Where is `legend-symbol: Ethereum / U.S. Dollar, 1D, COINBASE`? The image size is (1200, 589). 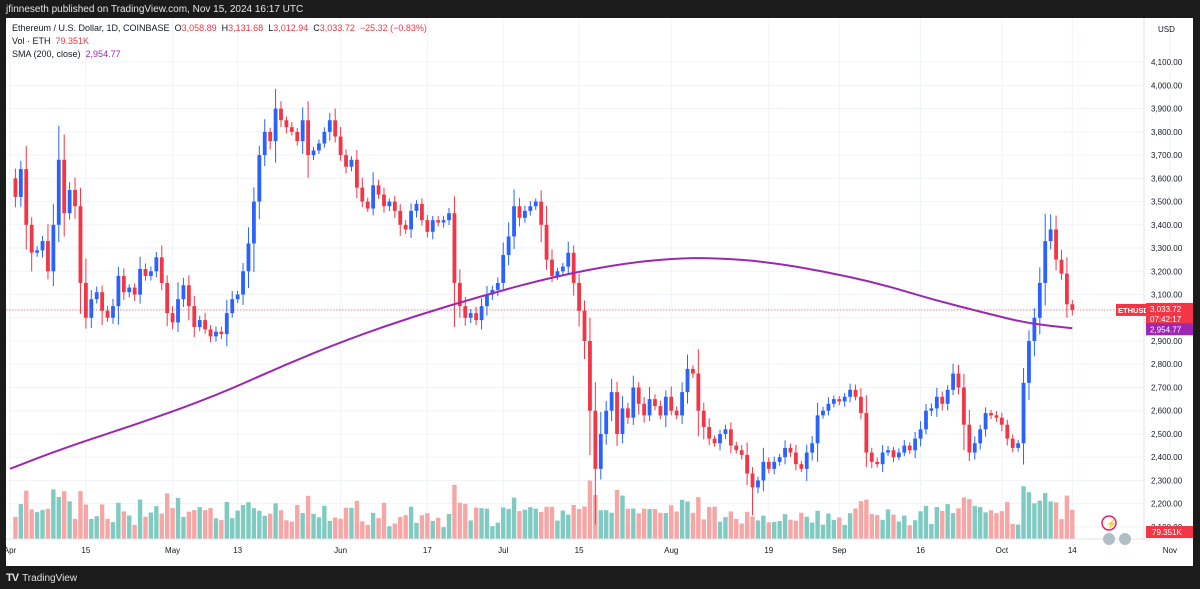
legend-symbol: Ethereum / U.S. Dollar, 1D, COINBASE is located at coordinates (91, 28).